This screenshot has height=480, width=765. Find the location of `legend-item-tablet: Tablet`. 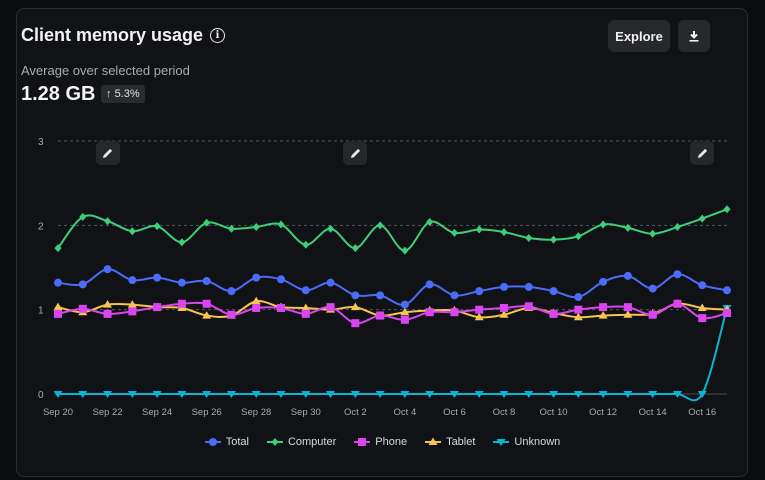

legend-item-tablet: Tablet is located at coordinates (450, 442).